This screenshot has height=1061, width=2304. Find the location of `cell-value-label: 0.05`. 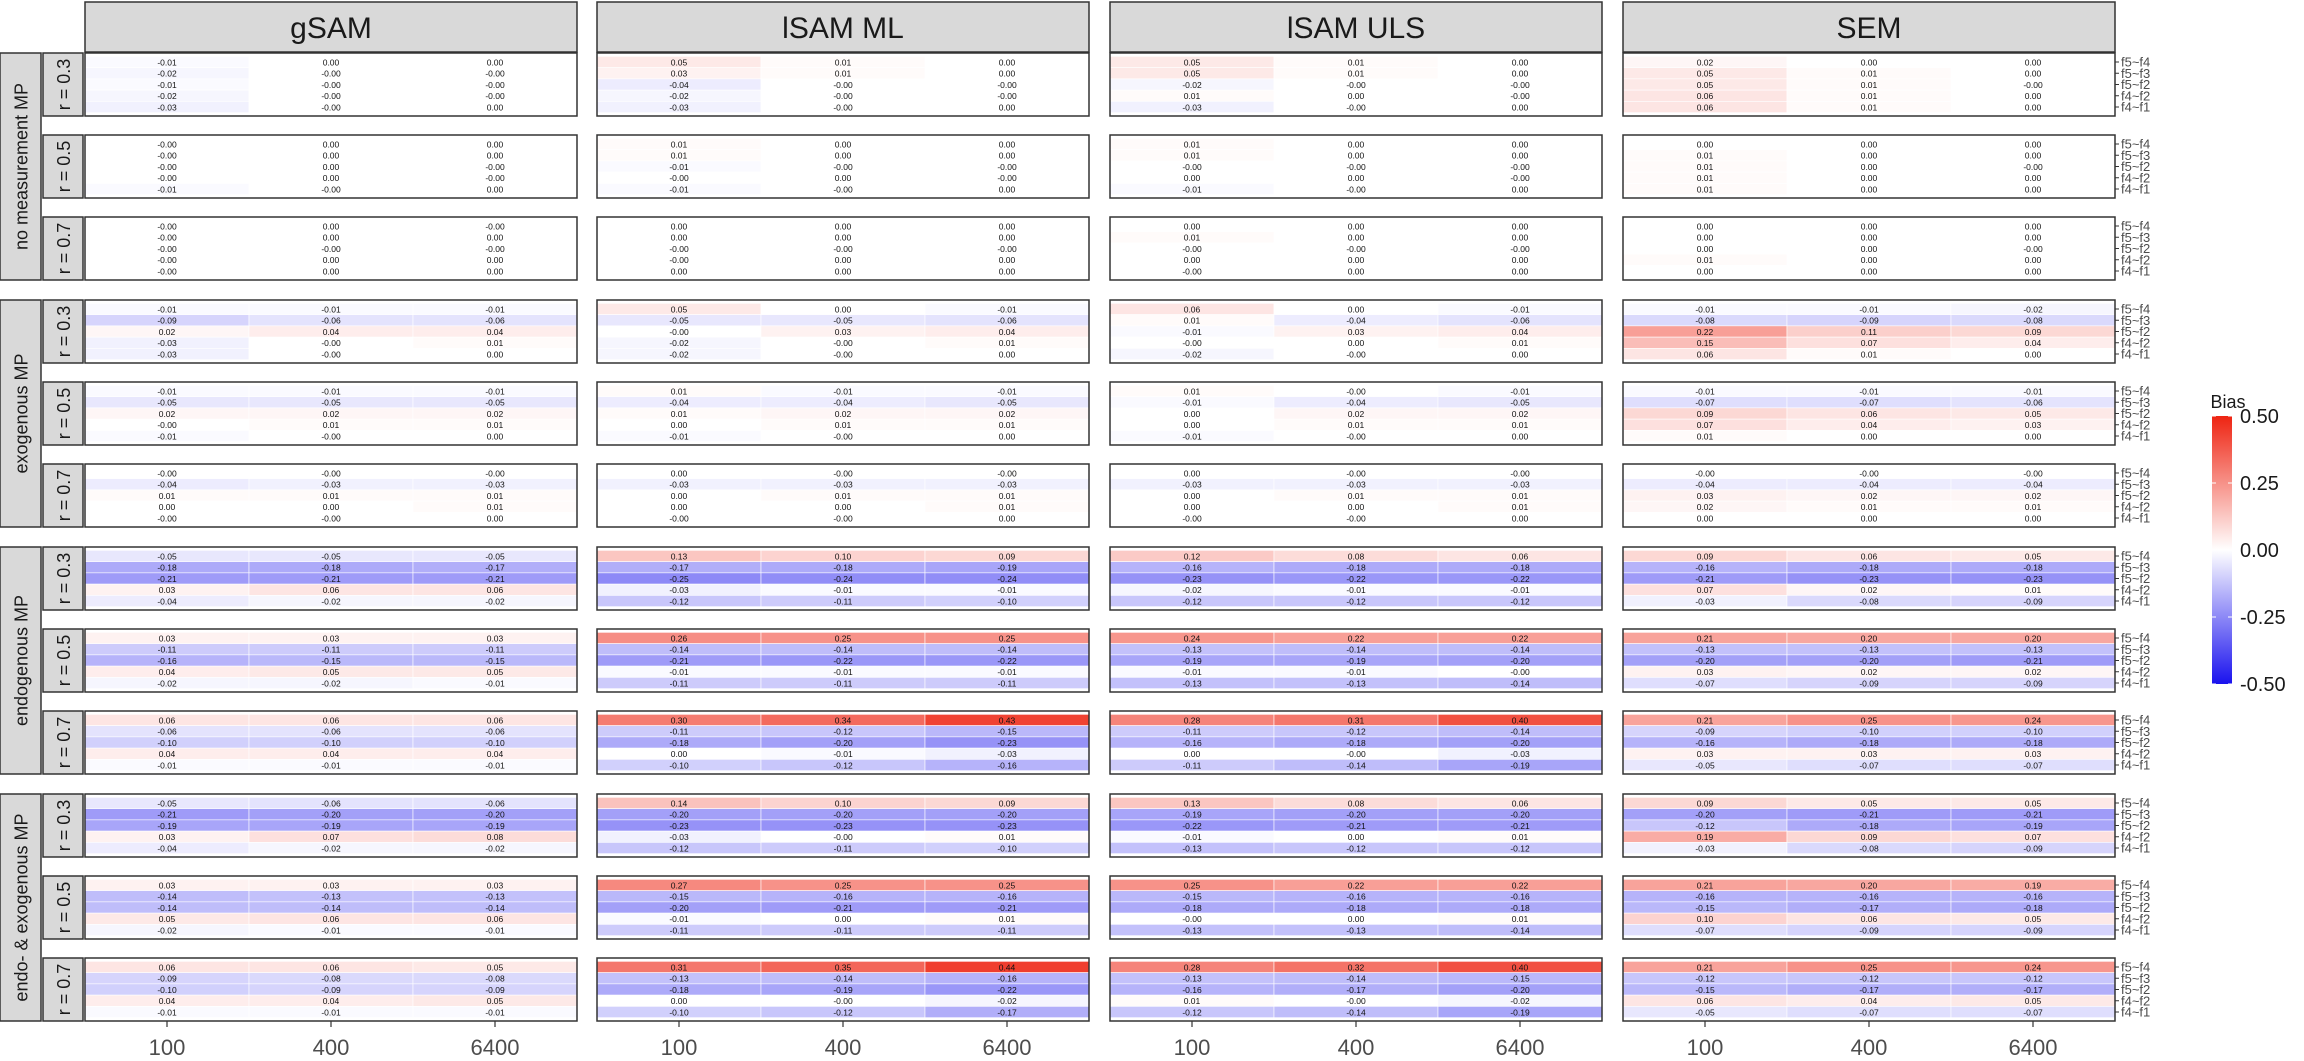

cell-value-label: 0.05 is located at coordinates (2033, 919).